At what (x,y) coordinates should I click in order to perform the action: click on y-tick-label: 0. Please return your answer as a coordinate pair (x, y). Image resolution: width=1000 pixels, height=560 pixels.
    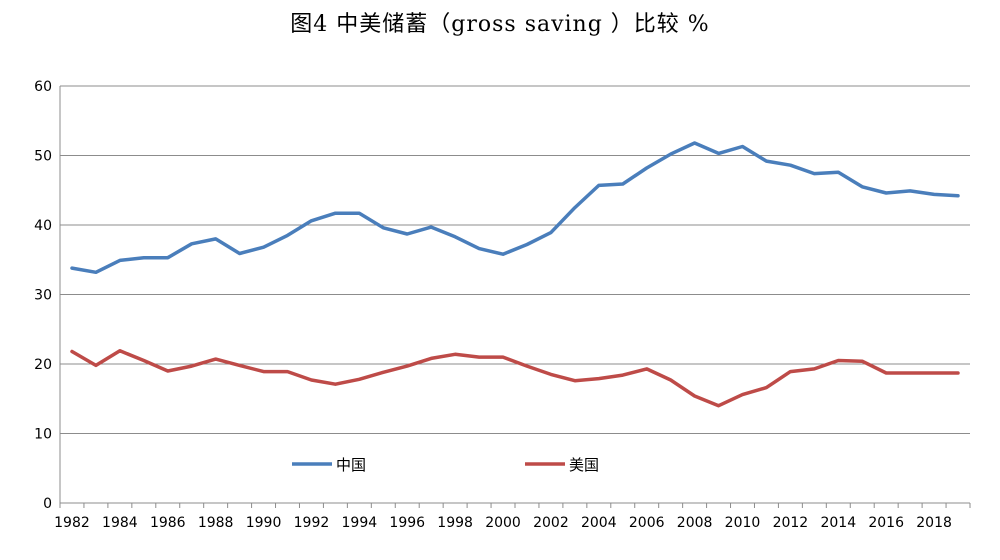
    Looking at the image, I should click on (47, 504).